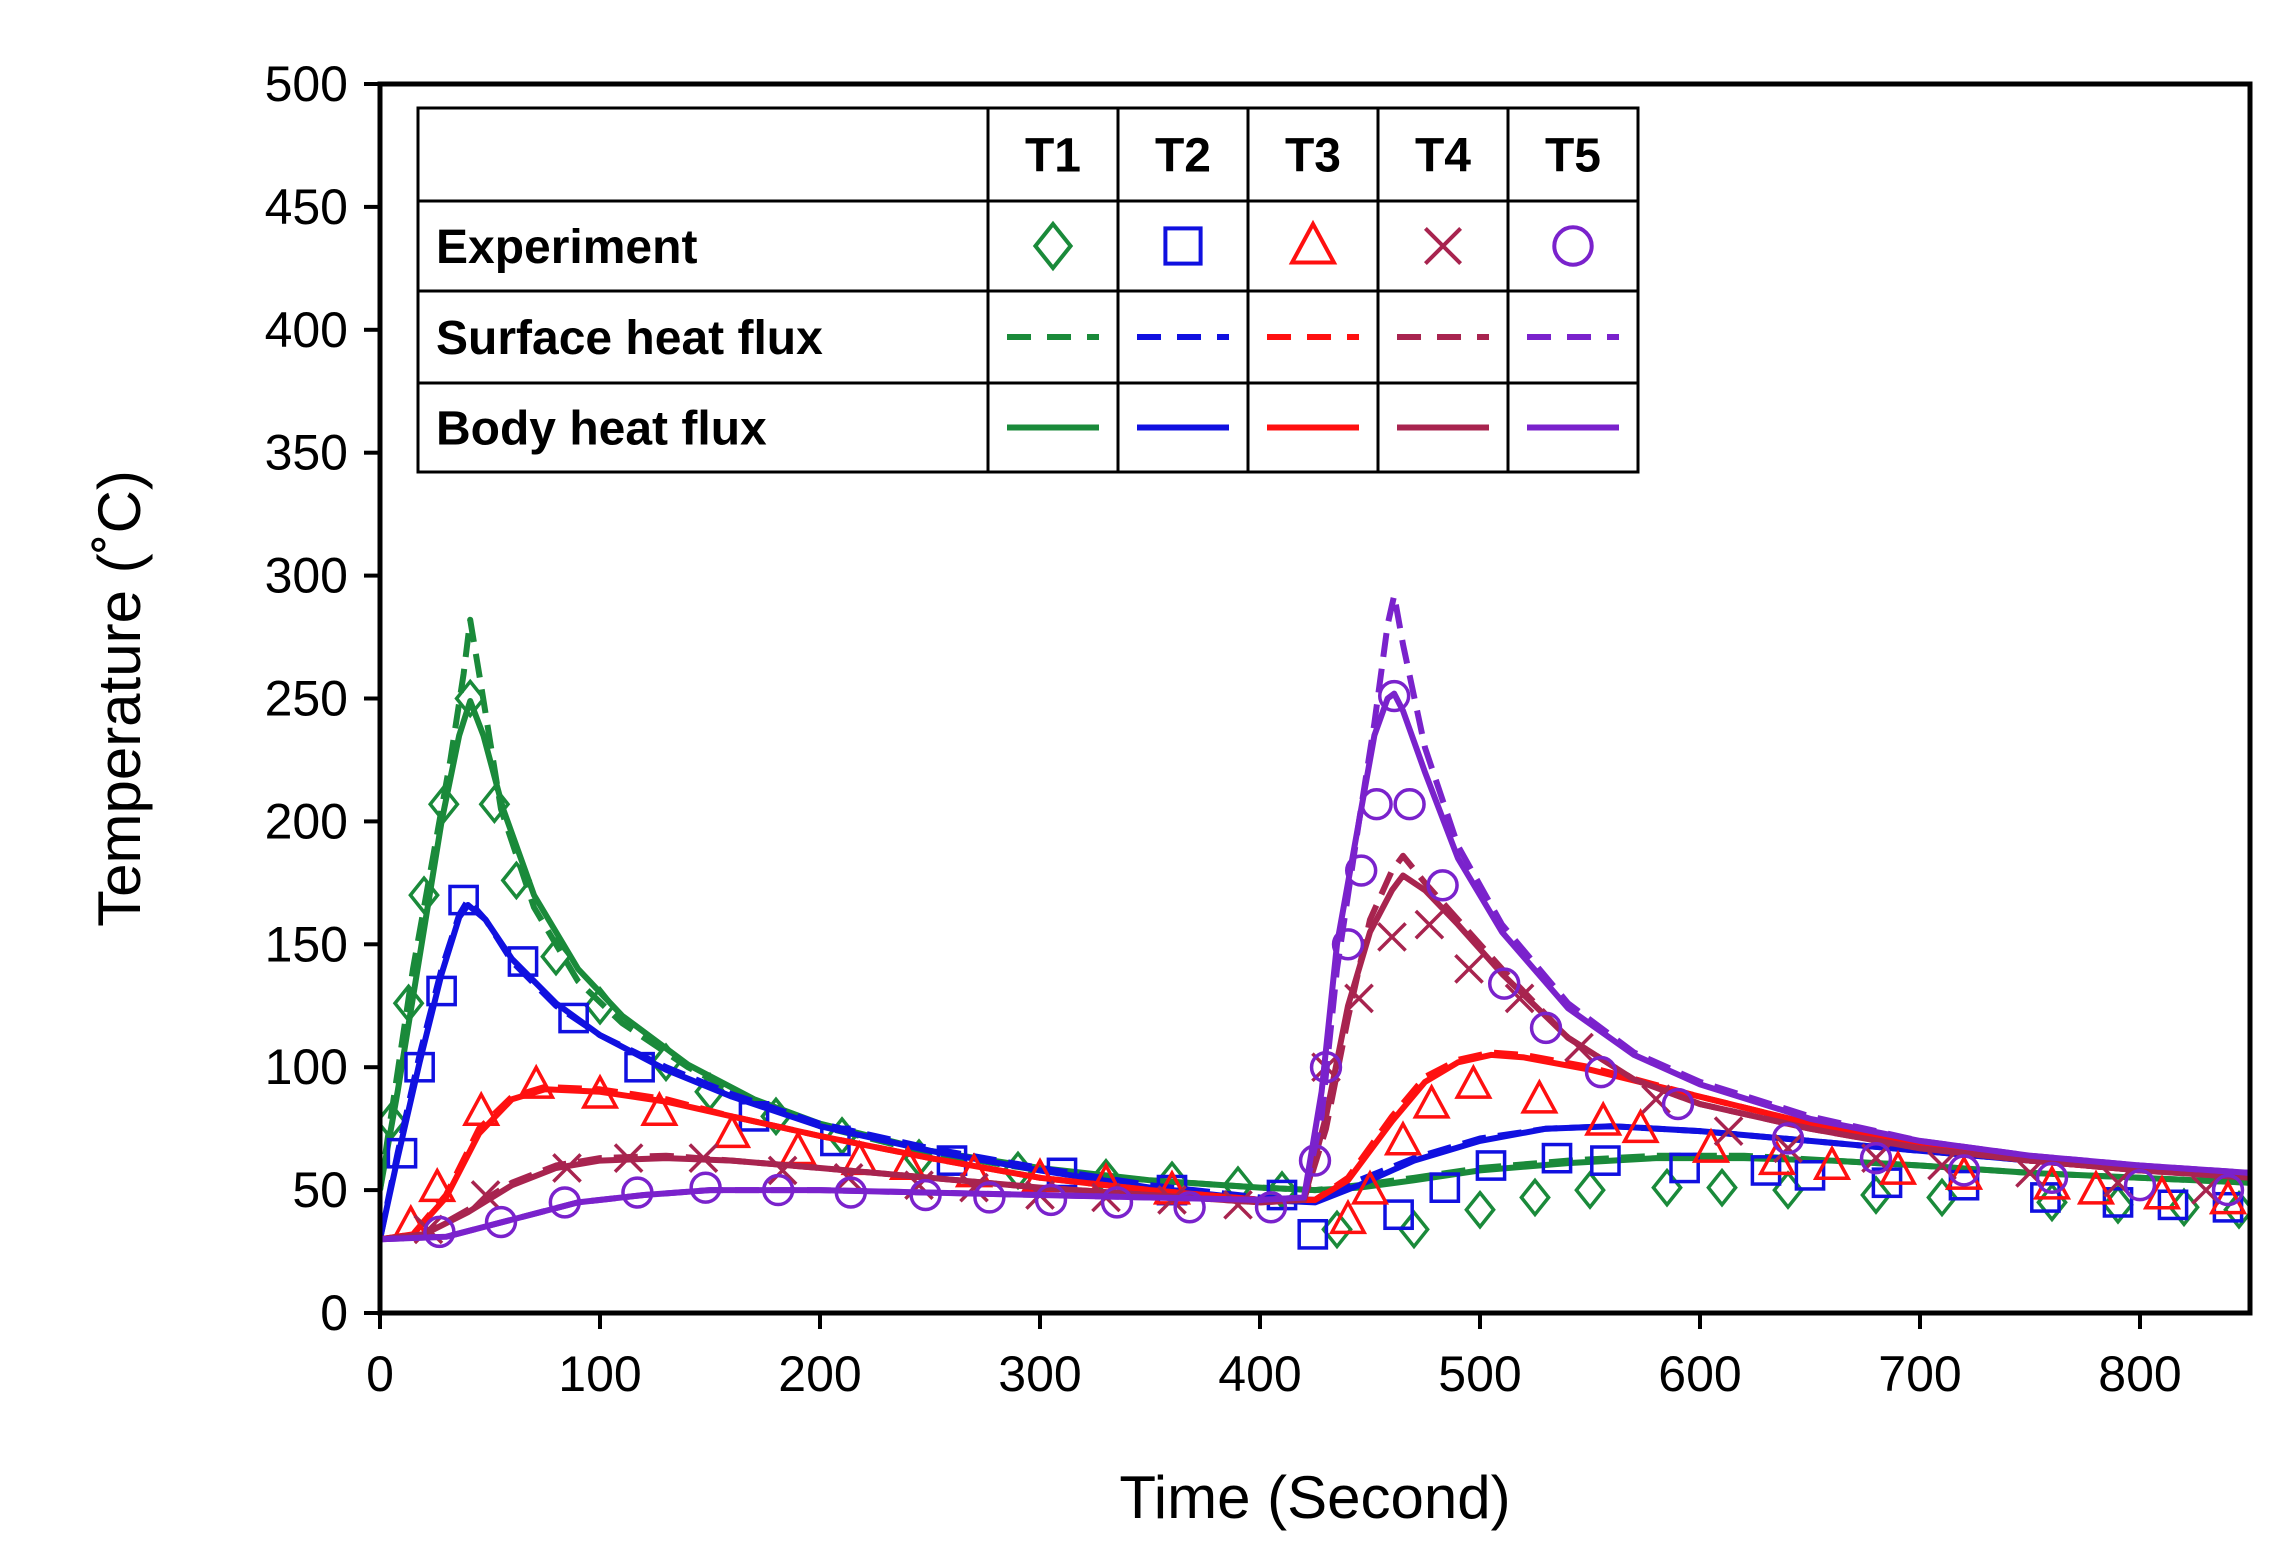 The height and width of the screenshot is (1563, 2270). Describe the element at coordinates (1479, 1374) in the screenshot. I see `x-tick-label: 500` at that location.